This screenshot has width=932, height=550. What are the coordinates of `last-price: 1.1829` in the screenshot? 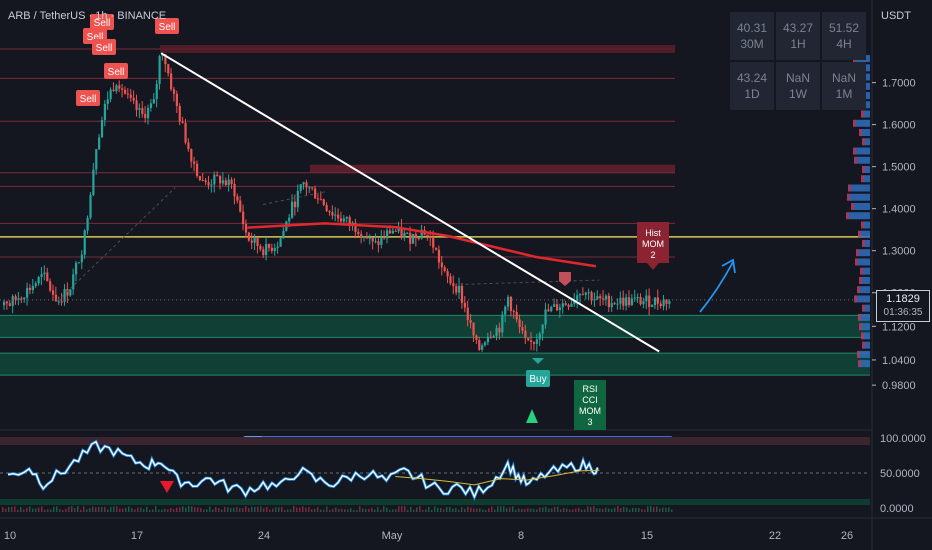 It's located at (903, 299).